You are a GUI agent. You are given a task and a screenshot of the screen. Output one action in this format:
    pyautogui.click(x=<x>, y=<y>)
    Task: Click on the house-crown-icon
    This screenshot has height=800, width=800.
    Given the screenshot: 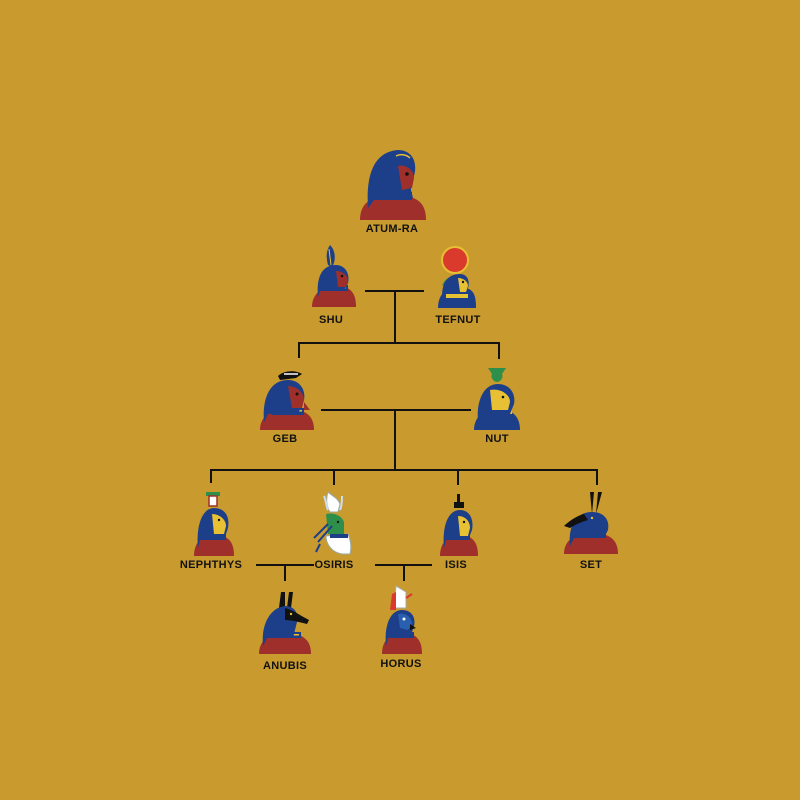 What is the action you would take?
    pyautogui.click(x=214, y=524)
    